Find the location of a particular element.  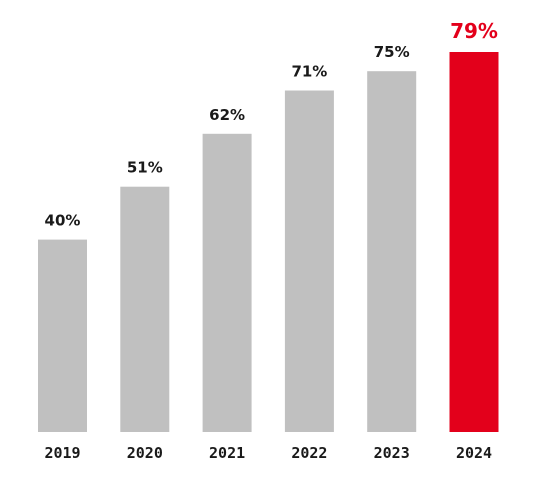

data-label-2023: 75% is located at coordinates (392, 52).